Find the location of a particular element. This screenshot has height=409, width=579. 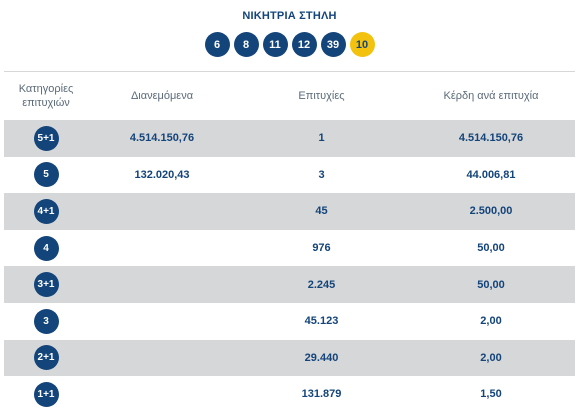

number-ball: 6 is located at coordinates (217, 44).